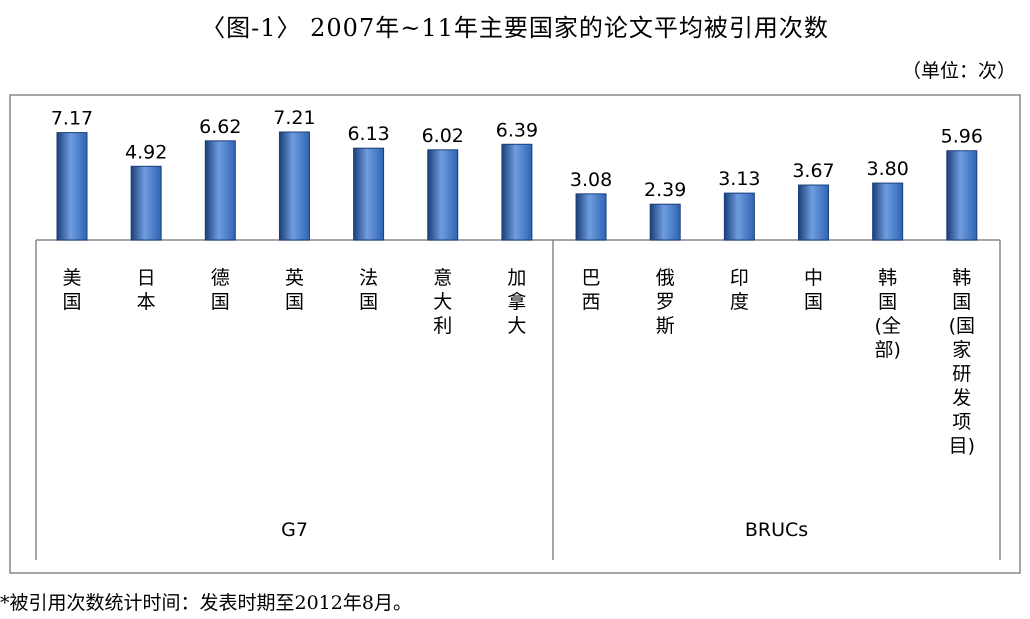 The height and width of the screenshot is (619, 1030). I want to click on category-label: 韩国(全部), so click(887, 314).